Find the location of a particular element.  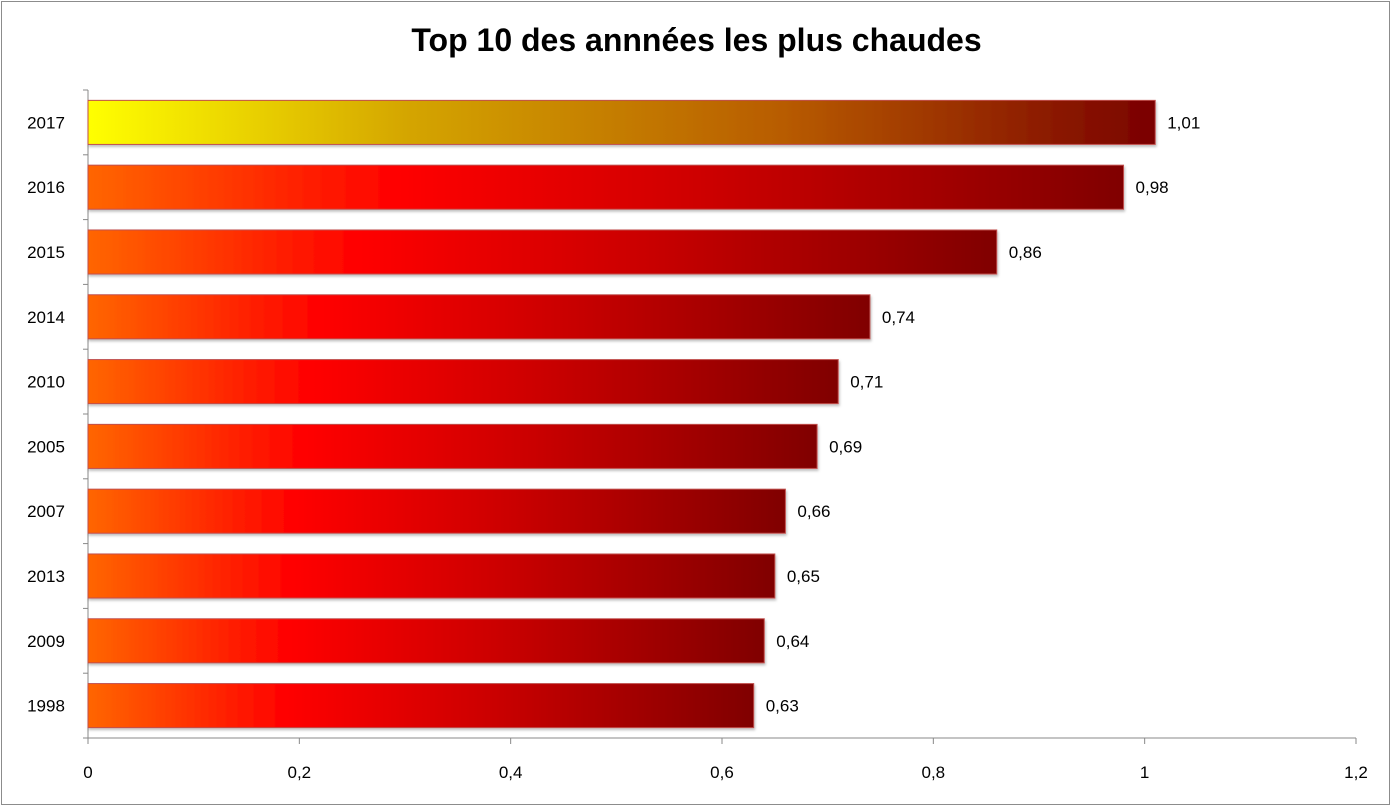

bar-2017 is located at coordinates (621, 122).